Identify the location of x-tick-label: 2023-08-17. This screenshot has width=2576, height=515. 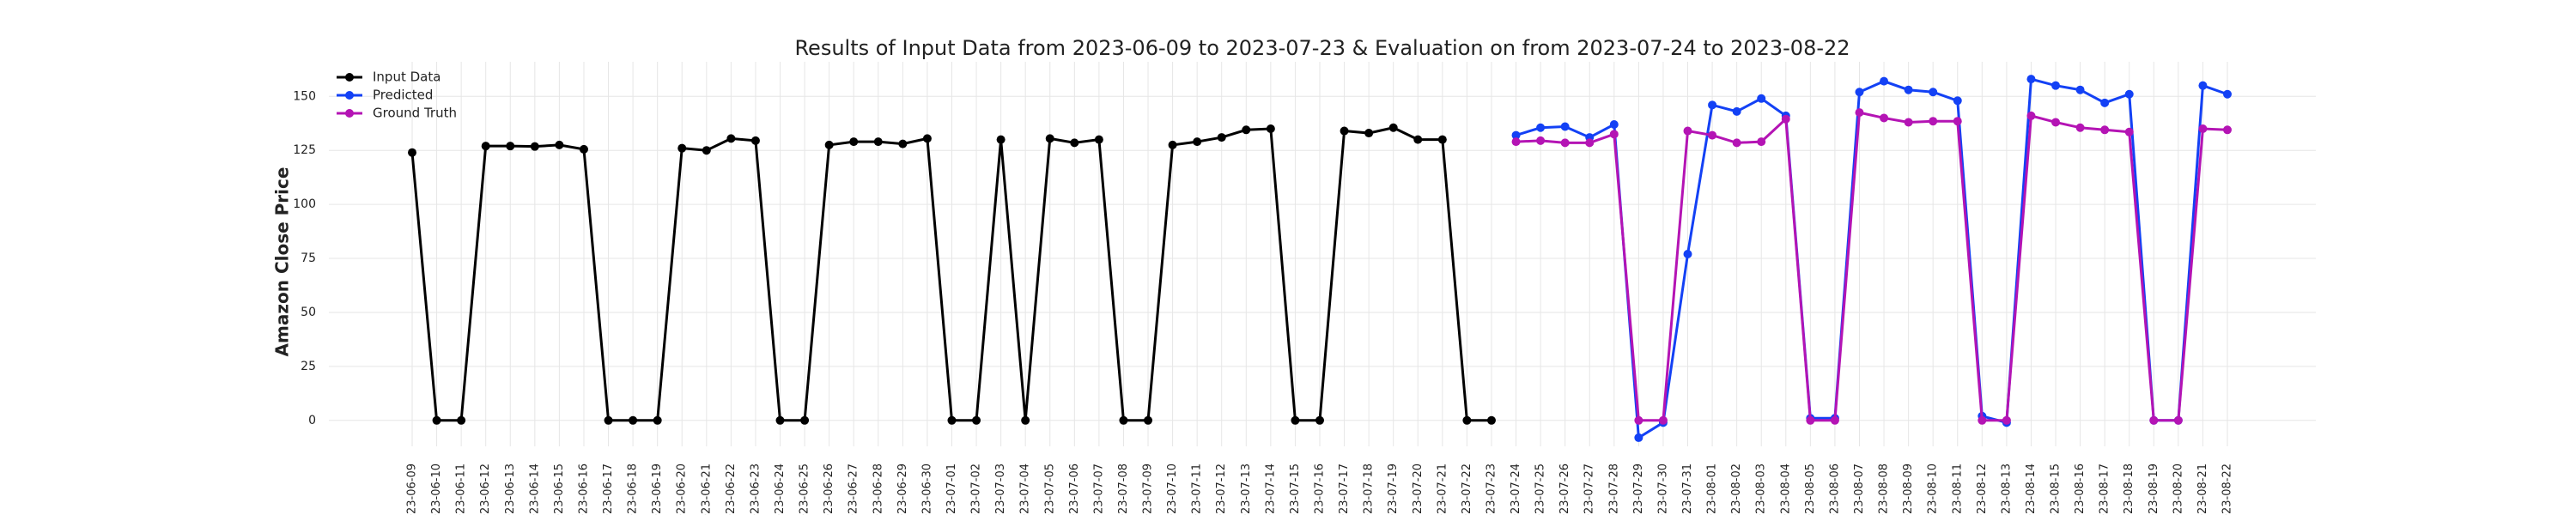
(2105, 489).